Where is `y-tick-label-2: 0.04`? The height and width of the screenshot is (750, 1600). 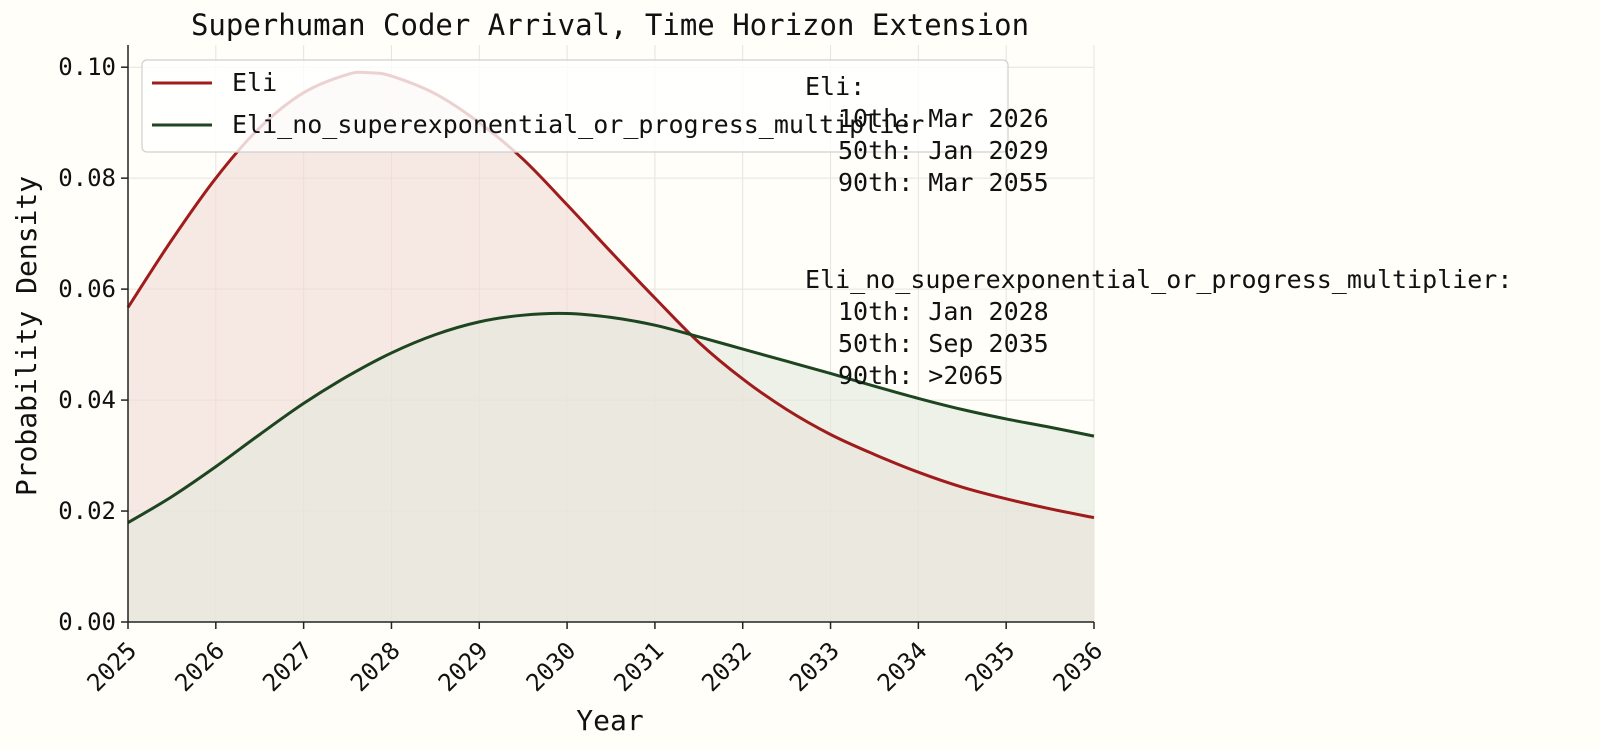 y-tick-label-2: 0.04 is located at coordinates (87, 400).